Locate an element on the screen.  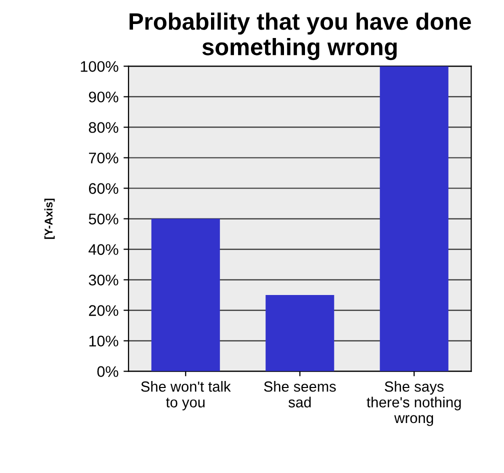
y-tick-label: 20% is located at coordinates (103, 310).